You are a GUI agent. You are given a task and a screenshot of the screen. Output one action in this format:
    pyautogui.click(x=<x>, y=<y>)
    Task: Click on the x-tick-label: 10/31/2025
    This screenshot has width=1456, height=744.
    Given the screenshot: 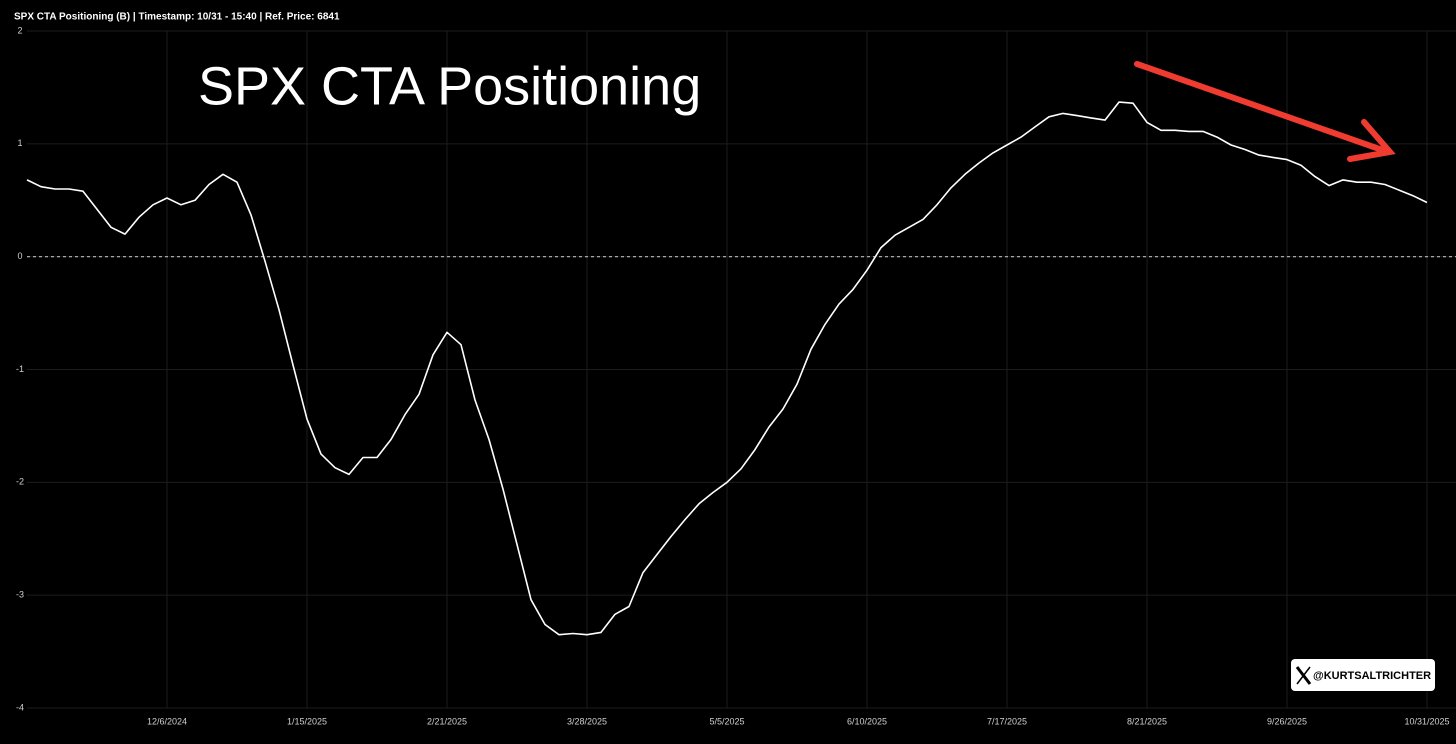 What is the action you would take?
    pyautogui.click(x=1426, y=721)
    